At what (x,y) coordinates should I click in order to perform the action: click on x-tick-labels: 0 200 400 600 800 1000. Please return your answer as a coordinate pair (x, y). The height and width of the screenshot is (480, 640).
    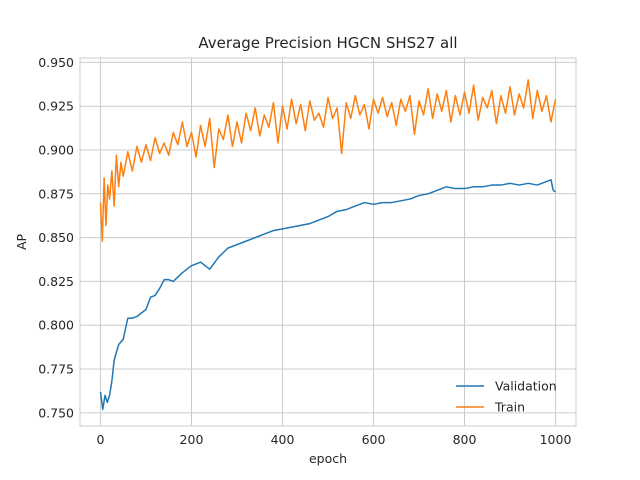
    Looking at the image, I should click on (334, 439).